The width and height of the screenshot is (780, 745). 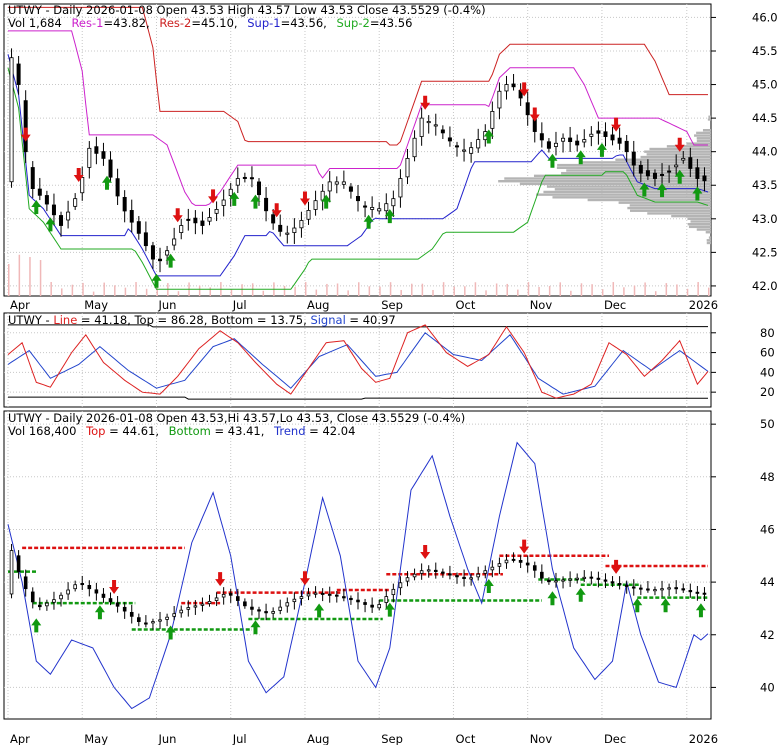 What do you see at coordinates (35, 23) in the screenshot?
I see `price-header-vol: Vol 1,684` at bounding box center [35, 23].